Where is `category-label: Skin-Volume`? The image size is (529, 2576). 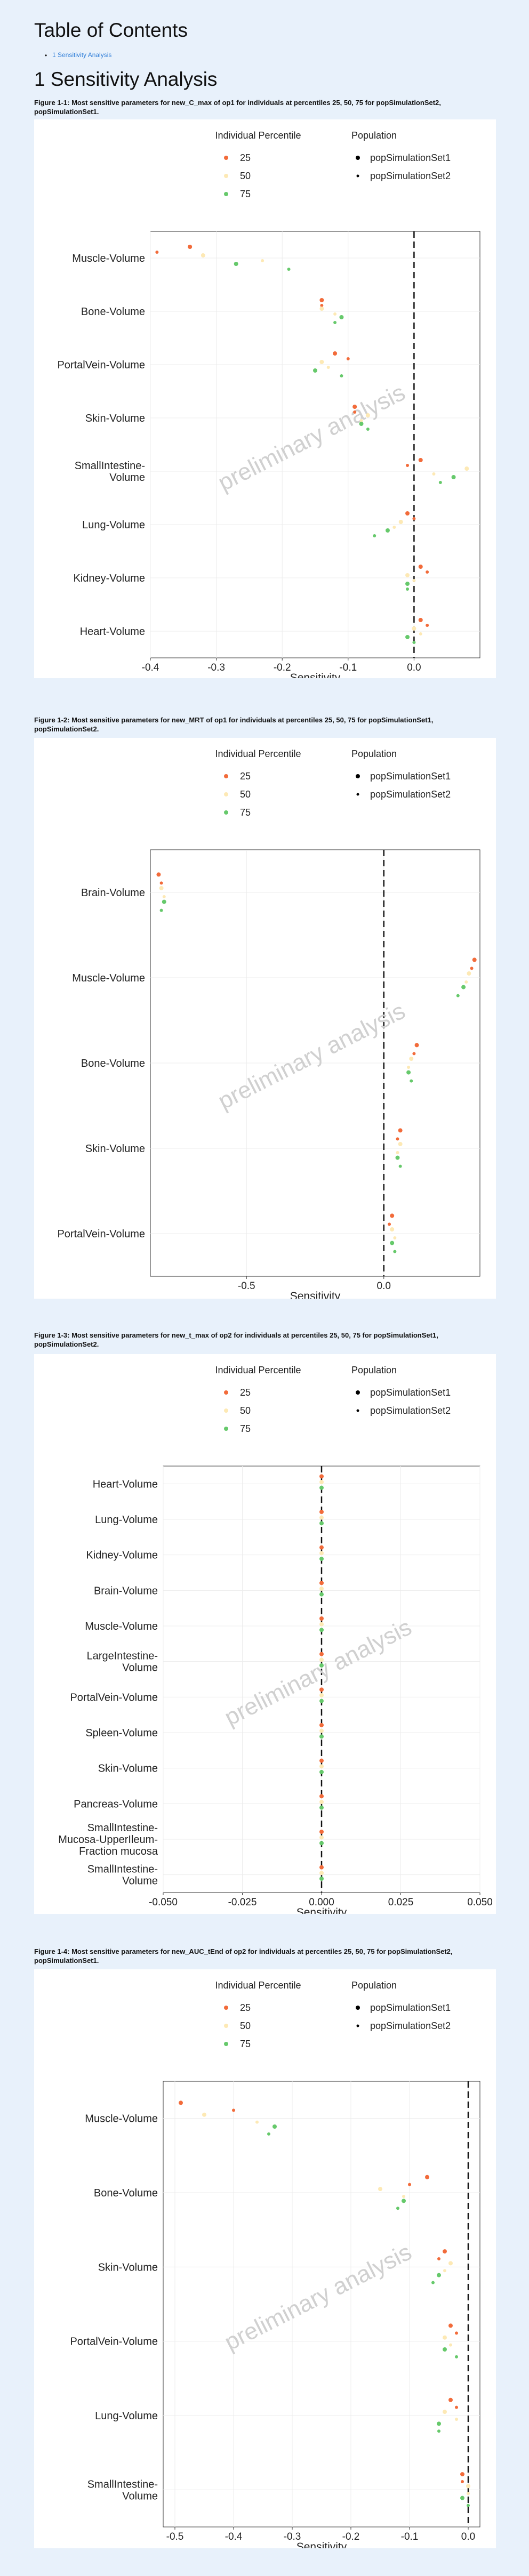
category-label: Skin-Volume is located at coordinates (128, 2267).